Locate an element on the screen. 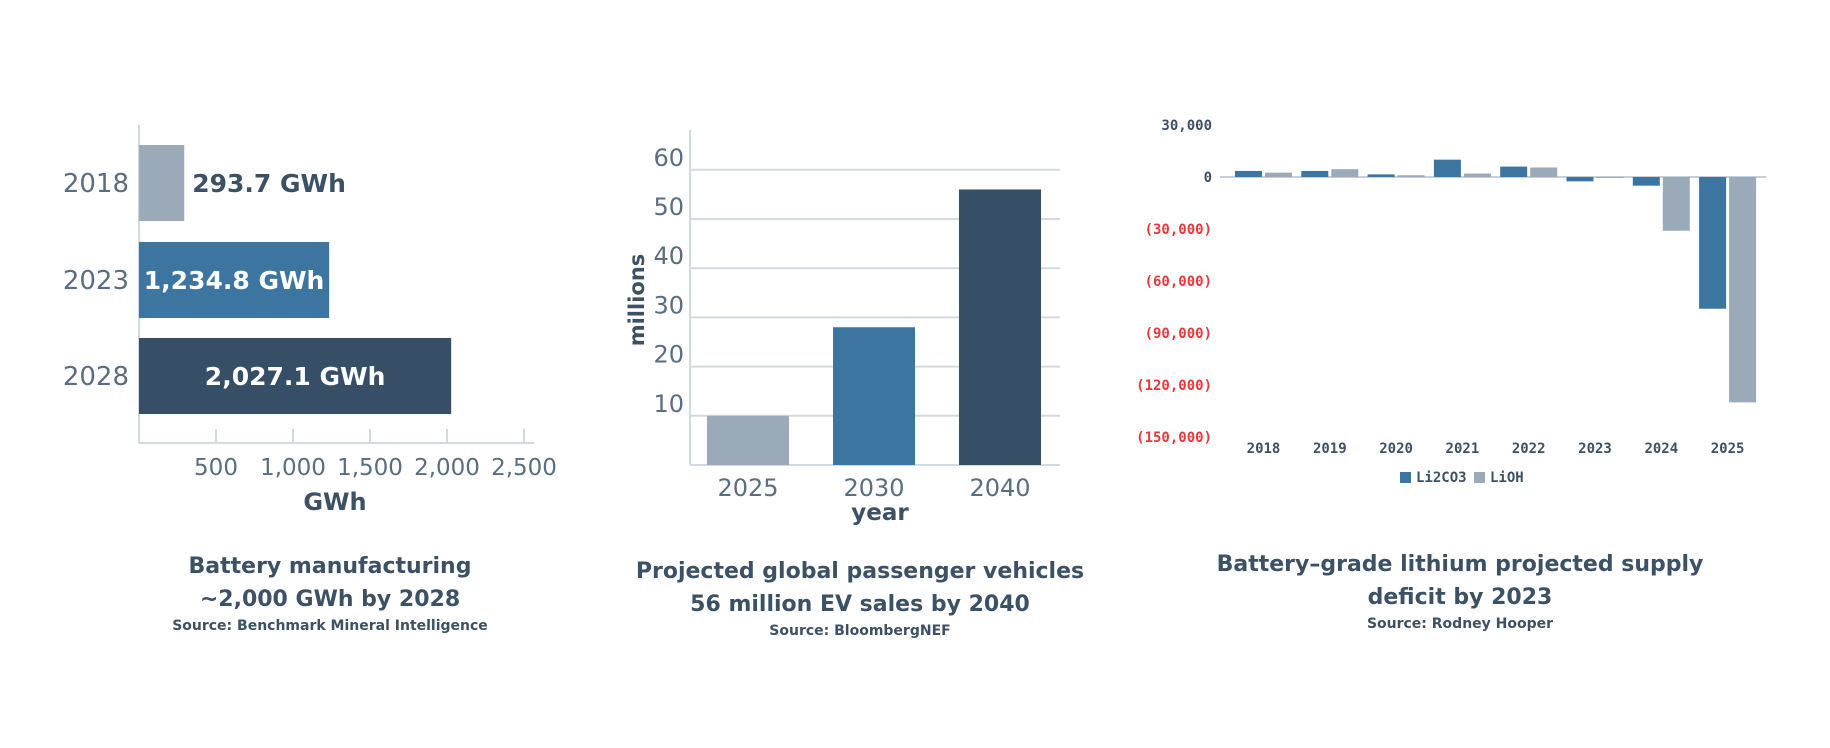  chart2-category-label: 2025 is located at coordinates (747, 488).